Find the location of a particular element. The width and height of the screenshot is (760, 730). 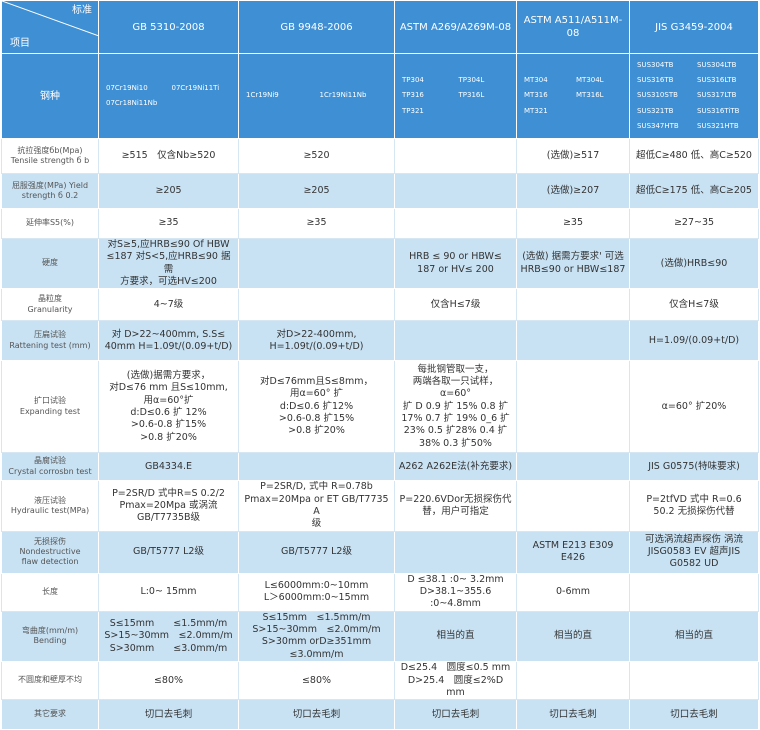

spec-cell: L≤6000mm:0~10mm L＞6000mm:0~15mm is located at coordinates (316, 592).